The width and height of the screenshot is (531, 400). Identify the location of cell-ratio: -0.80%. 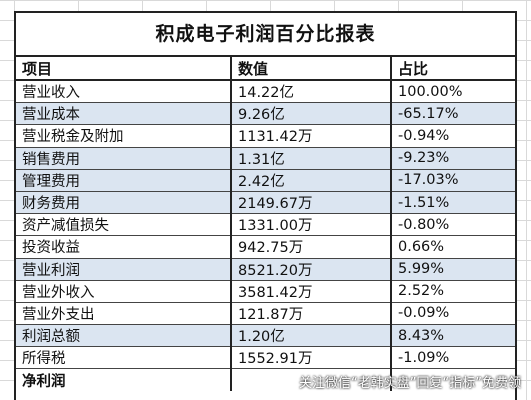
(453, 225).